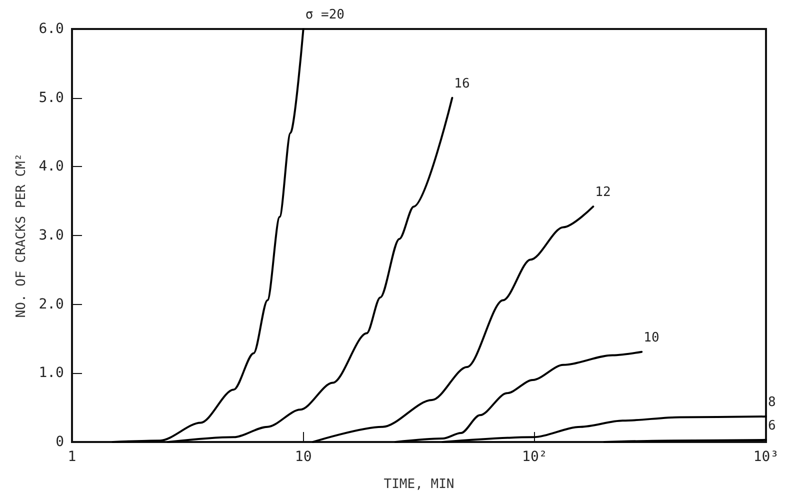 This screenshot has height=498, width=788. Describe the element at coordinates (51, 98) in the screenshot. I see `y-tick-label: 5.0` at that location.